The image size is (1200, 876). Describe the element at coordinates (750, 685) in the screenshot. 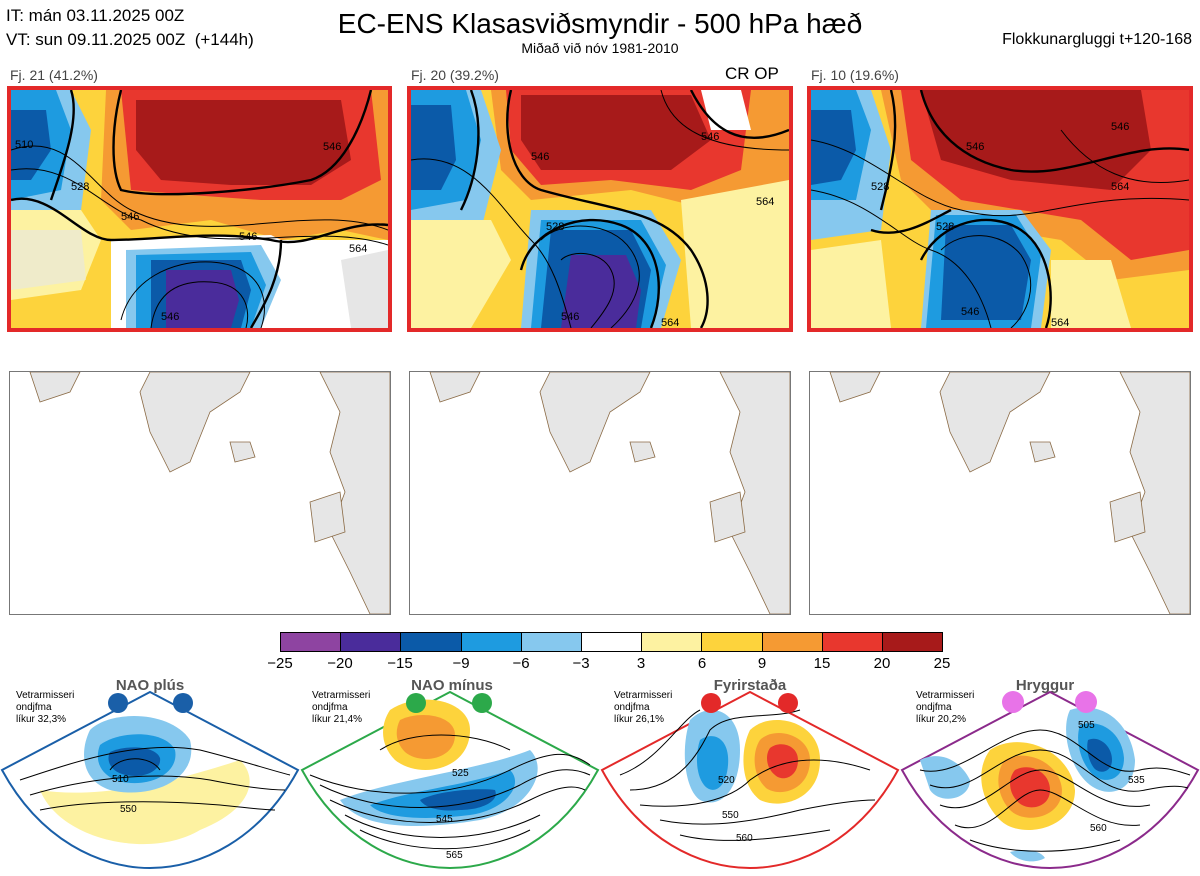

I see `regime-3-name: Fyrirstaða` at that location.